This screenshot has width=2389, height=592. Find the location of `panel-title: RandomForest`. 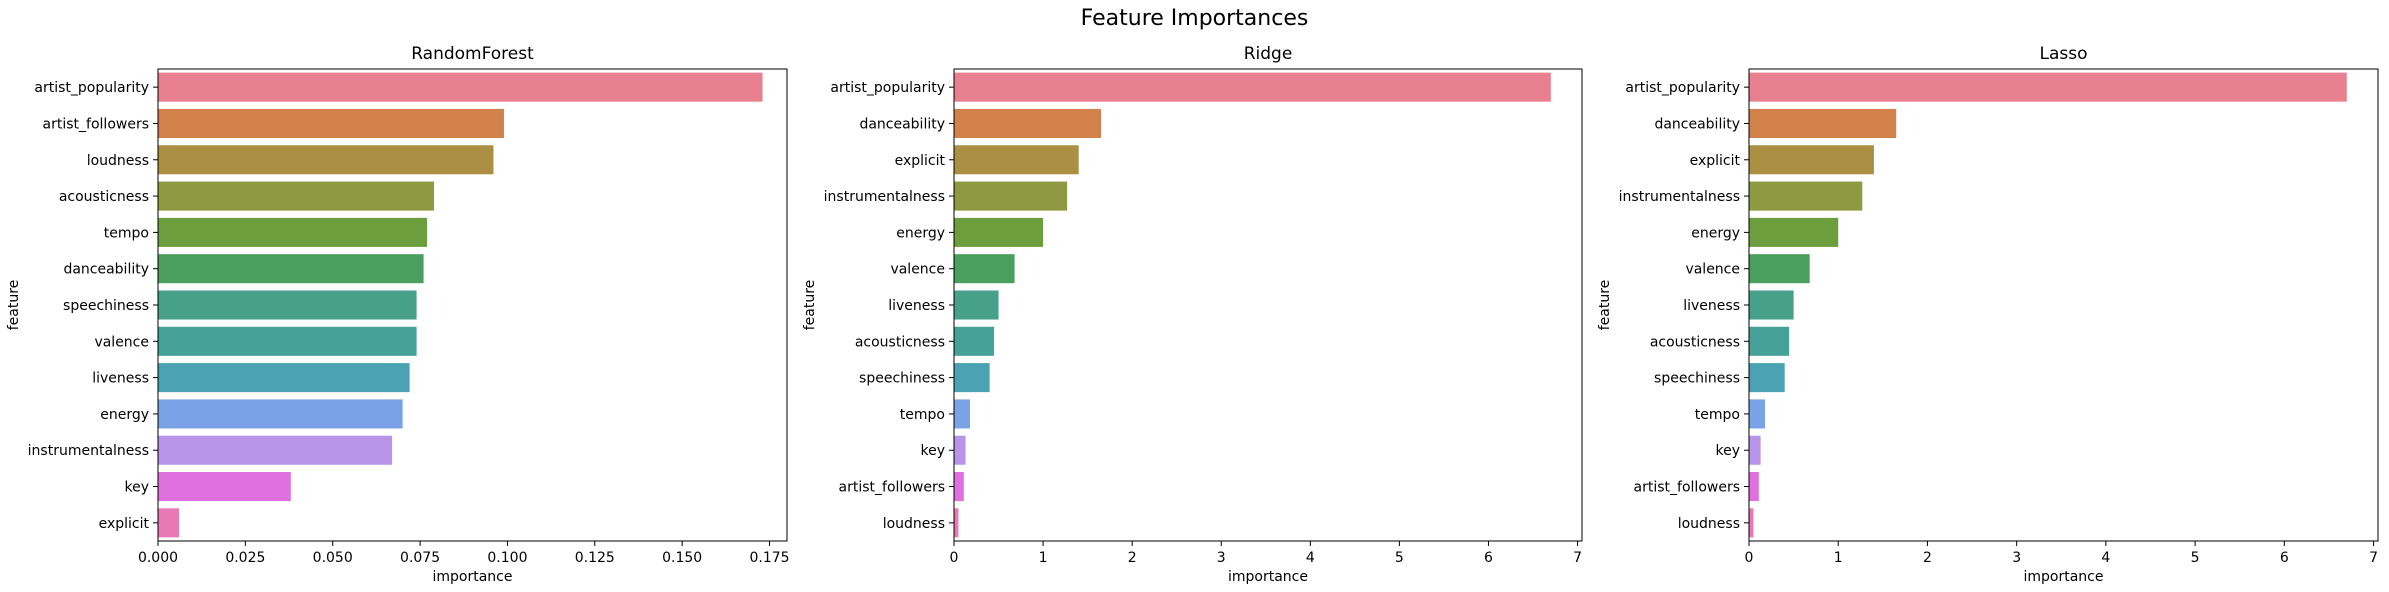

panel-title: RandomForest is located at coordinates (472, 54).